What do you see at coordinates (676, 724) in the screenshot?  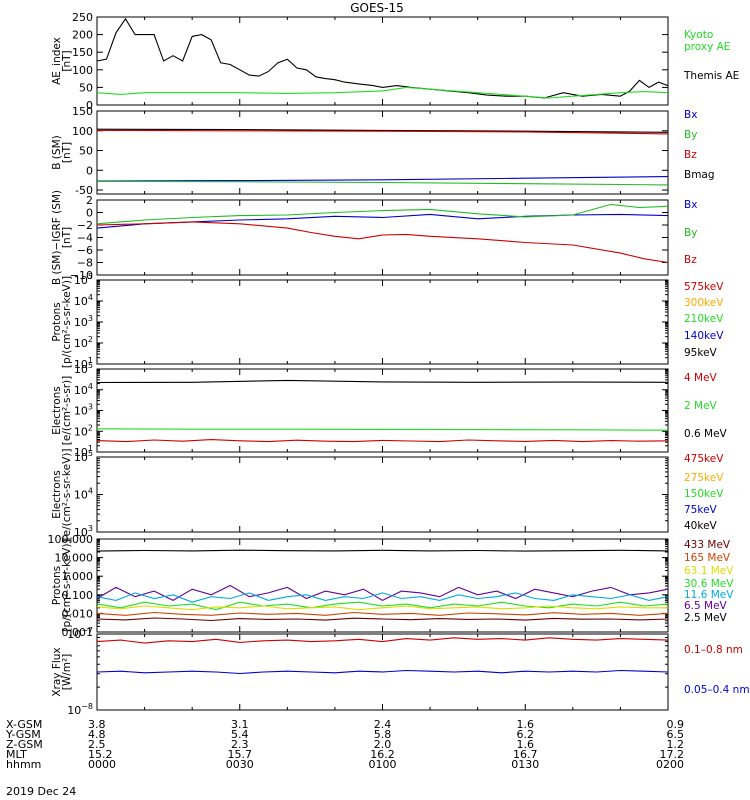 I see `ephemeris-value: 0.9` at bounding box center [676, 724].